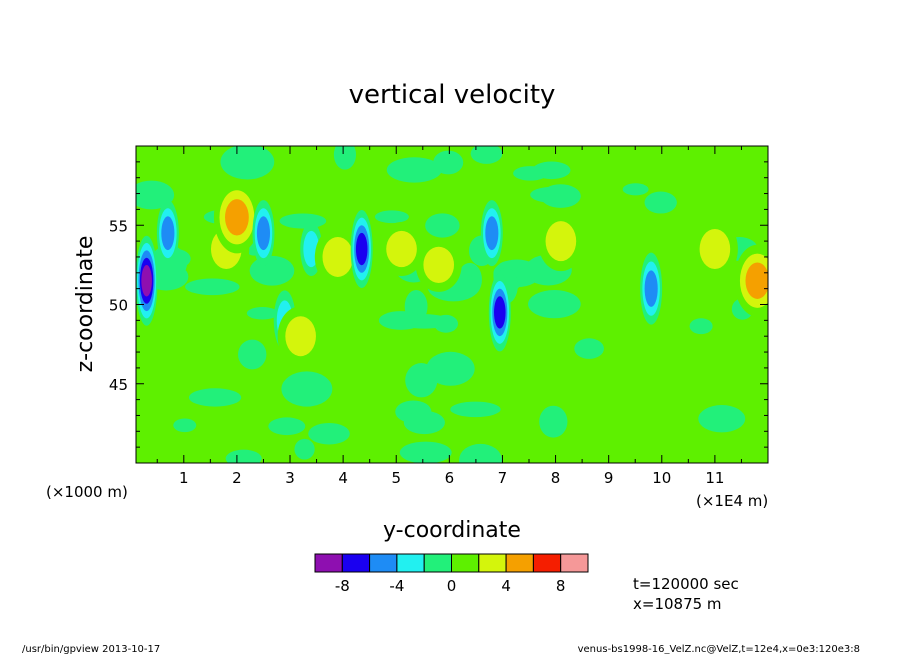  Describe the element at coordinates (561, 586) in the screenshot. I see `colorbar-tick-label: 8` at that location.